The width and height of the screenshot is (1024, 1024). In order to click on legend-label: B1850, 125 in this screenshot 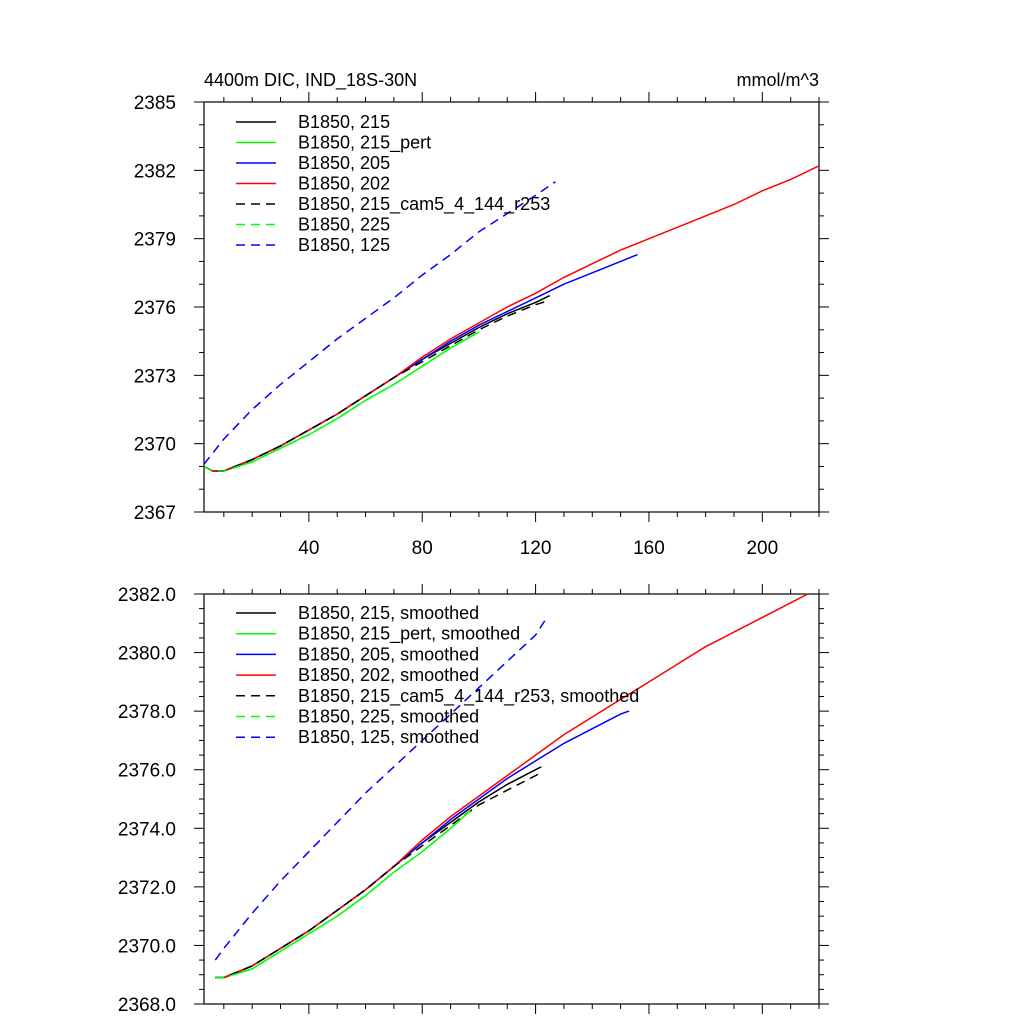, I will do `click(344, 245)`.